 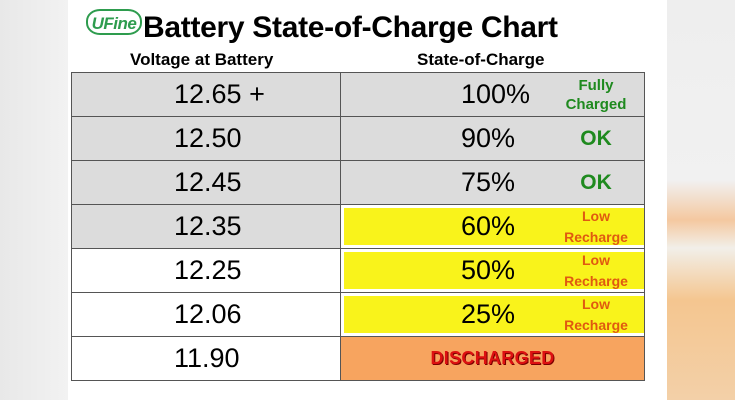 What do you see at coordinates (206, 314) in the screenshot?
I see `voltage-cell: 12.06` at bounding box center [206, 314].